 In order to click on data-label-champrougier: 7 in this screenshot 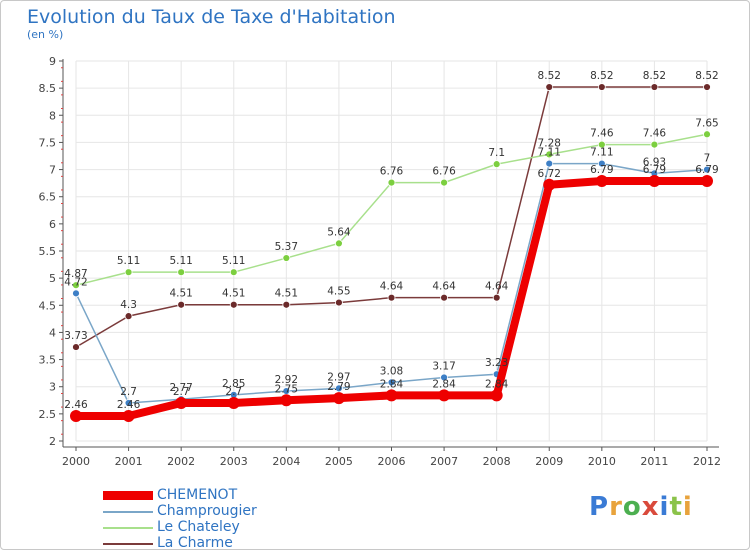, I will do `click(707, 159)`.